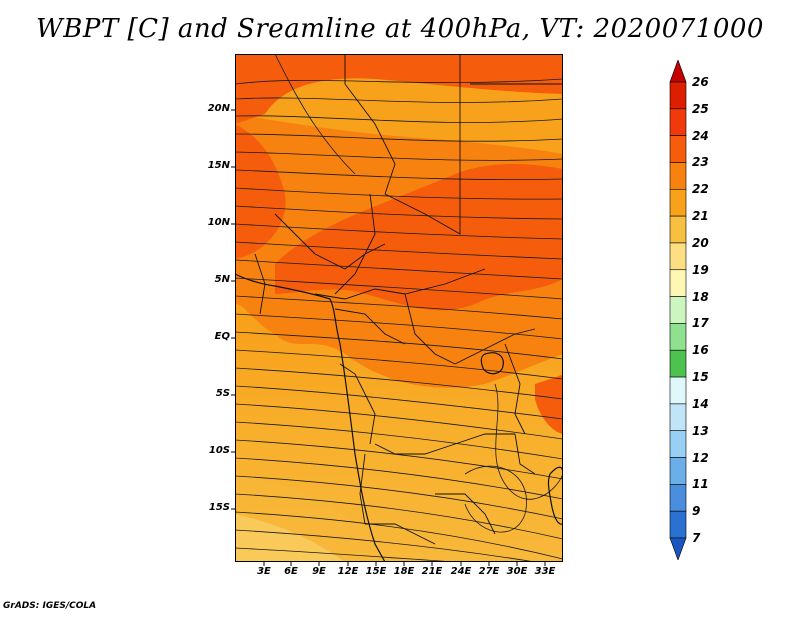  Describe the element at coordinates (492, 363) in the screenshot. I see `lake-victoria` at that location.